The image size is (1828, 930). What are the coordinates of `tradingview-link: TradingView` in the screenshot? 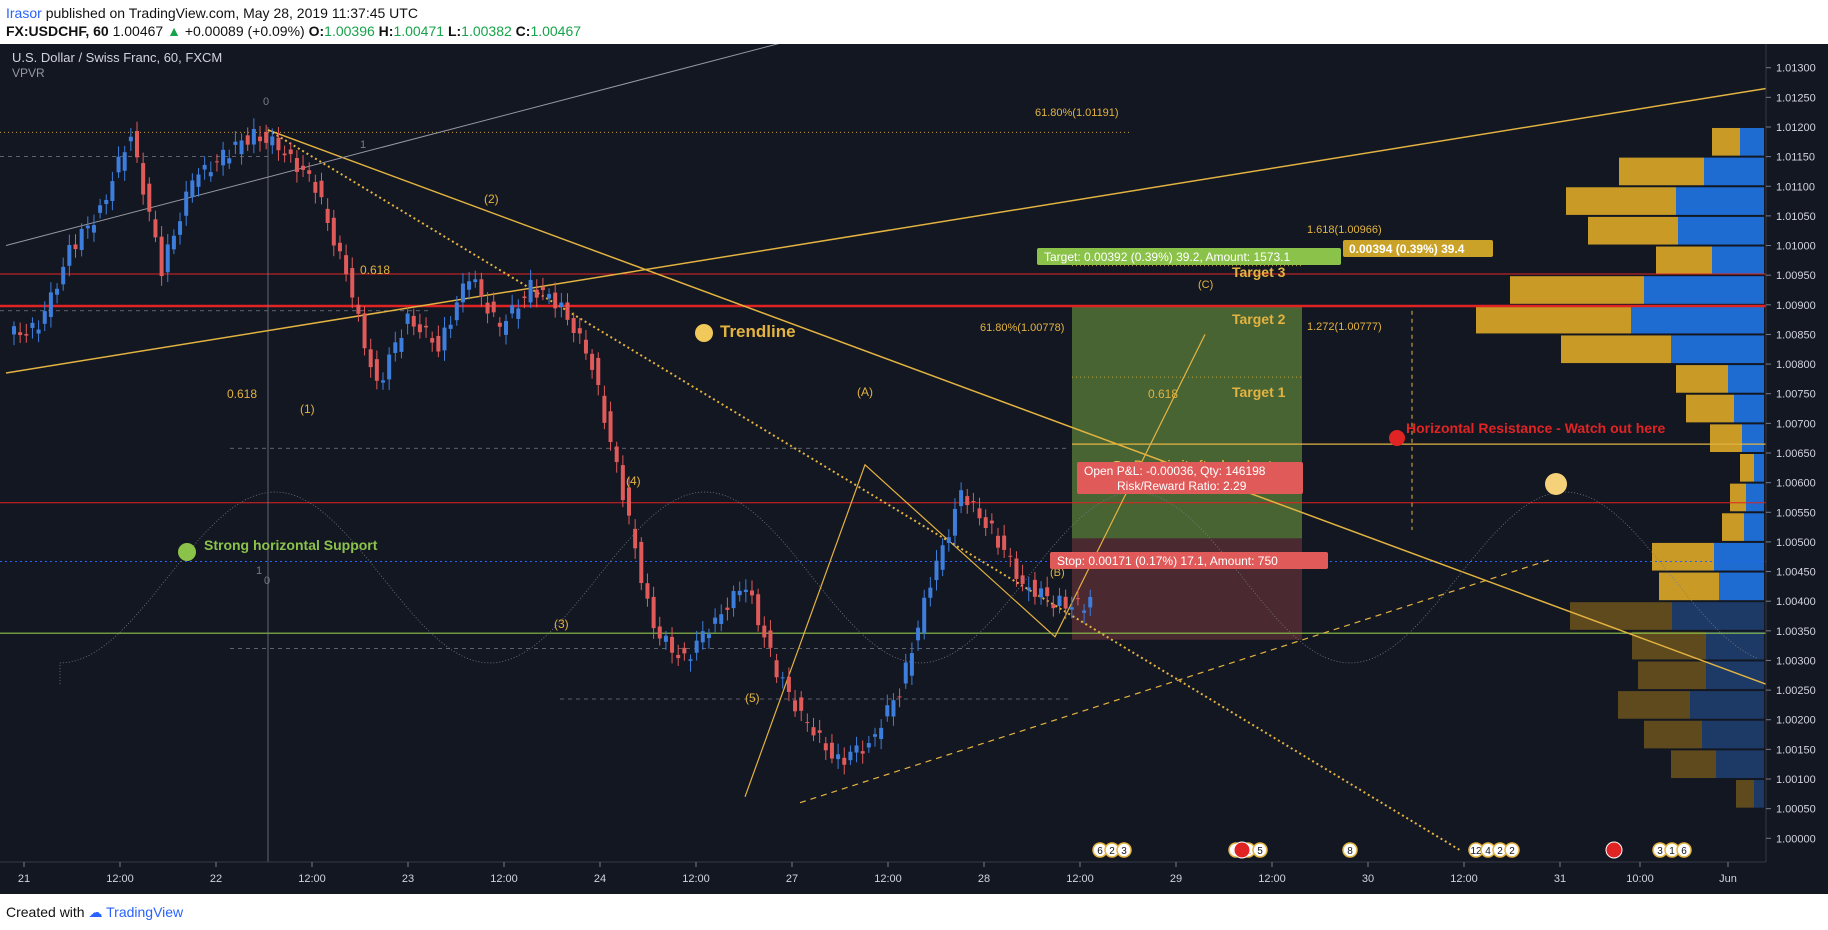 It's located at (145, 912).